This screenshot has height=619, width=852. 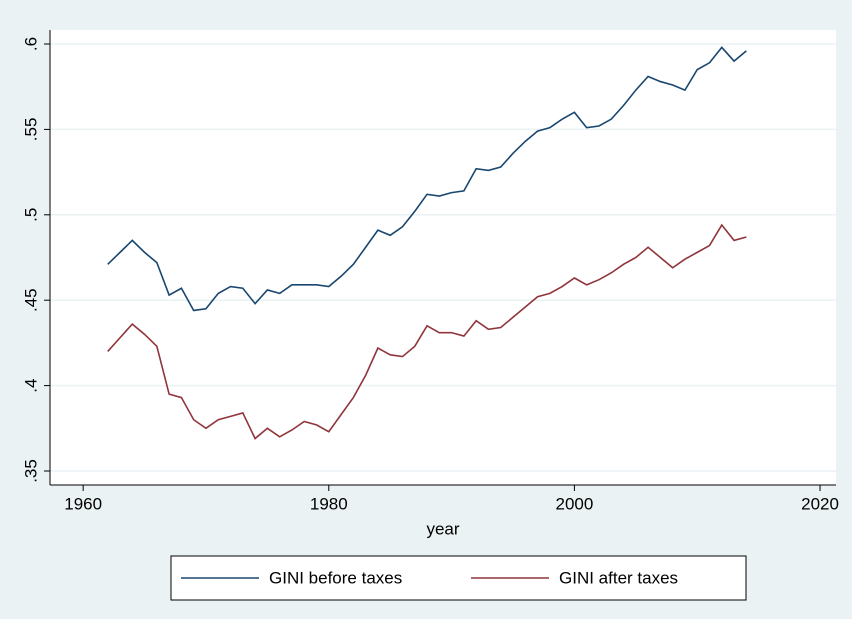 What do you see at coordinates (442, 528) in the screenshot?
I see `x-axis-title: year` at bounding box center [442, 528].